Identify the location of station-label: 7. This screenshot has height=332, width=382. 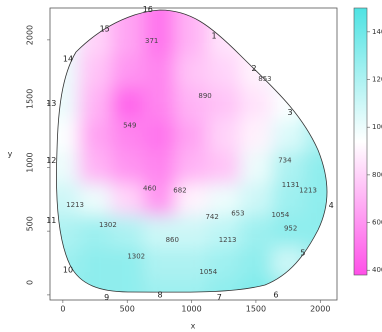
(219, 297).